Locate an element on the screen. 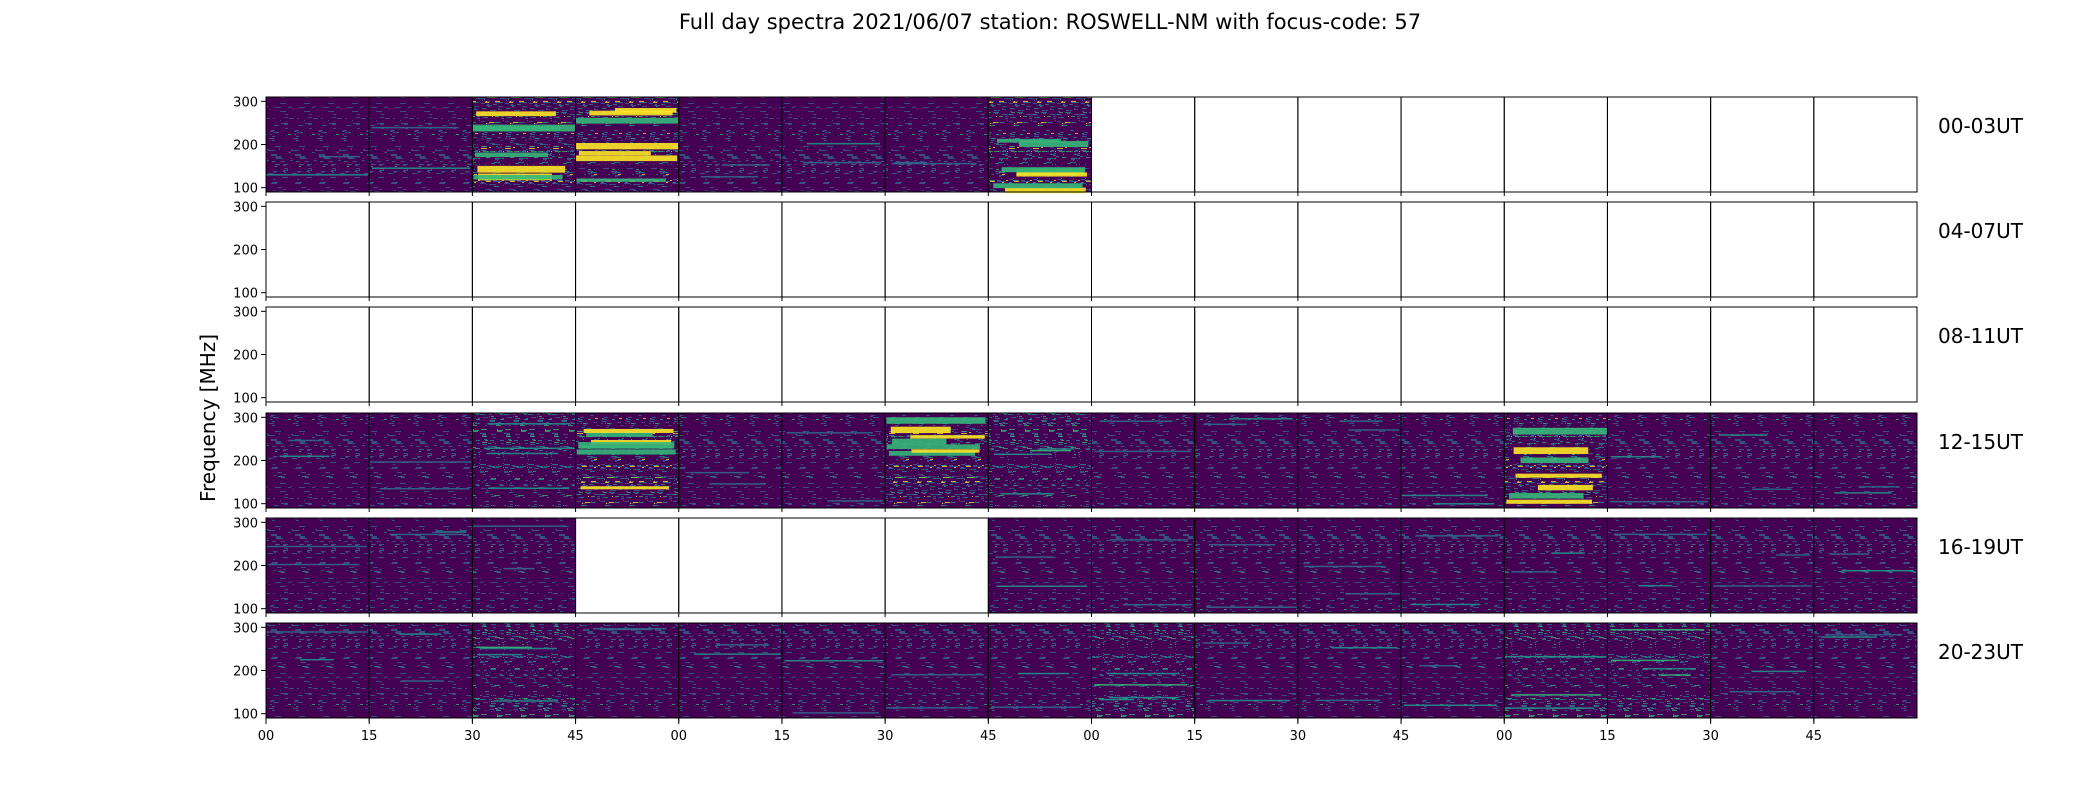 This screenshot has width=2100, height=800. x-tick-label: 15 is located at coordinates (1194, 736).